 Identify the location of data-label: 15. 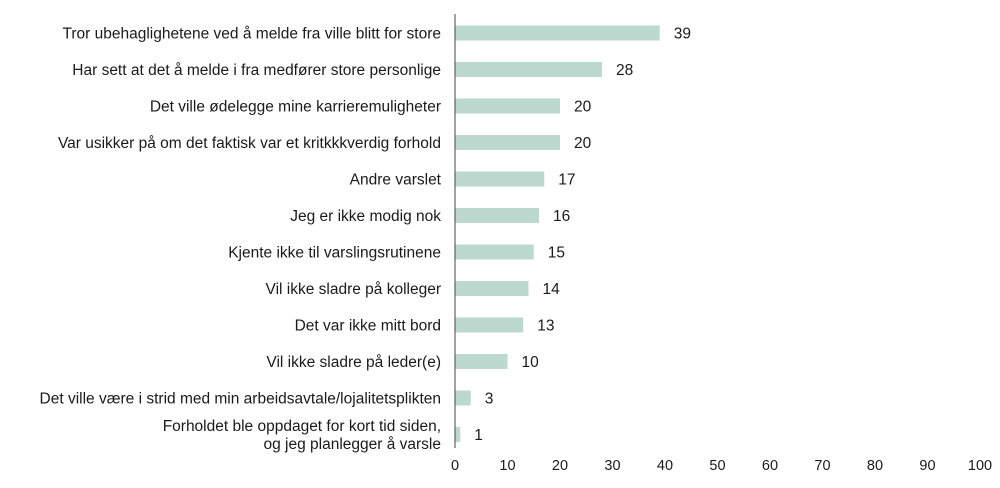
(556, 253).